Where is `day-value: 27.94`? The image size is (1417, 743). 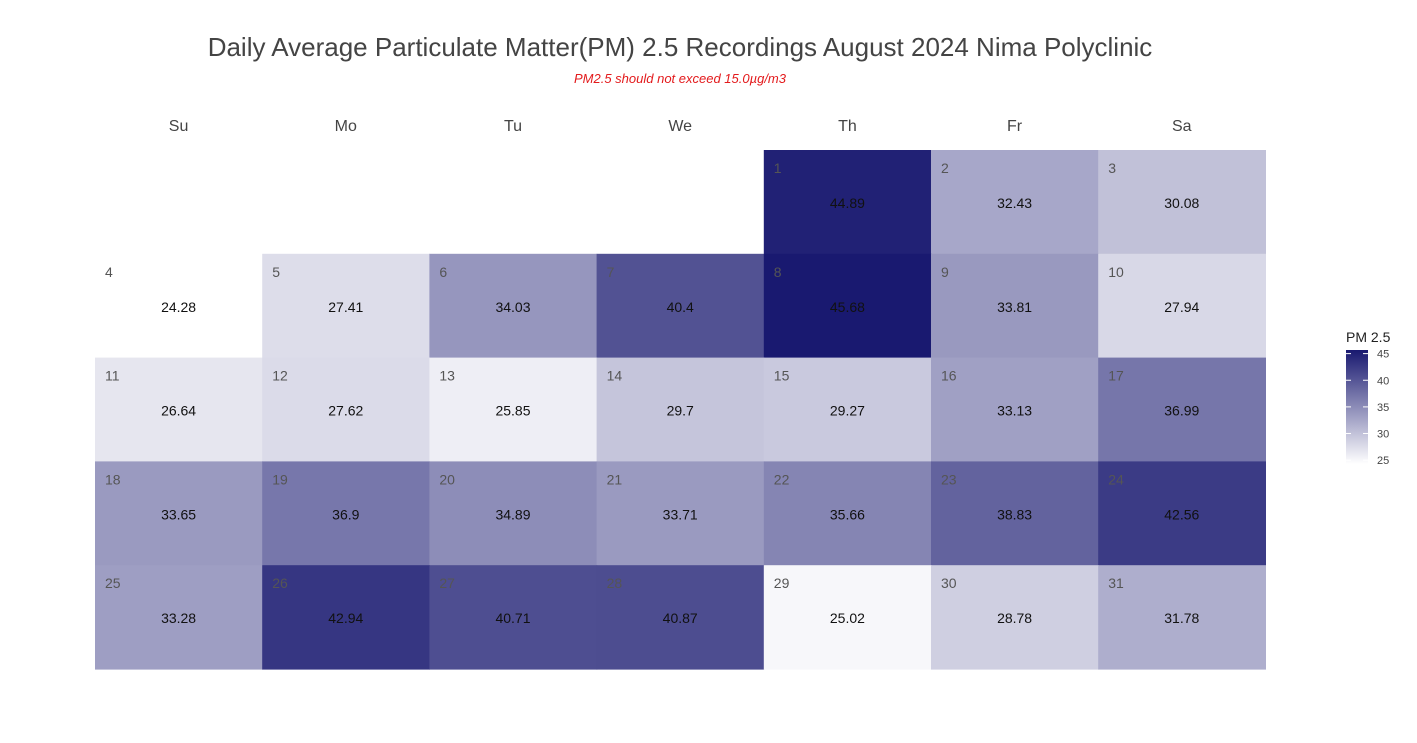
day-value: 27.94 is located at coordinates (1181, 307).